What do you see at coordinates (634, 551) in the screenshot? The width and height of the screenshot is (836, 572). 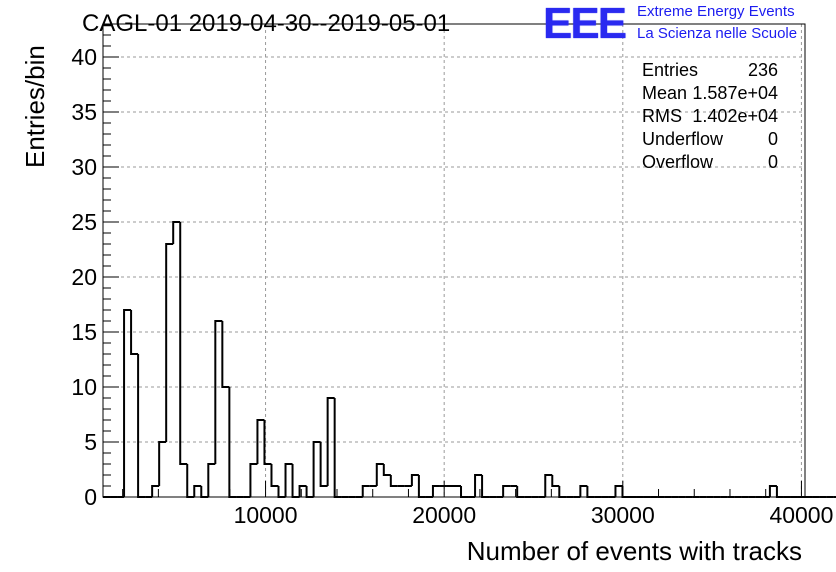 I see `x-axis-label: Number of events with tracks` at bounding box center [634, 551].